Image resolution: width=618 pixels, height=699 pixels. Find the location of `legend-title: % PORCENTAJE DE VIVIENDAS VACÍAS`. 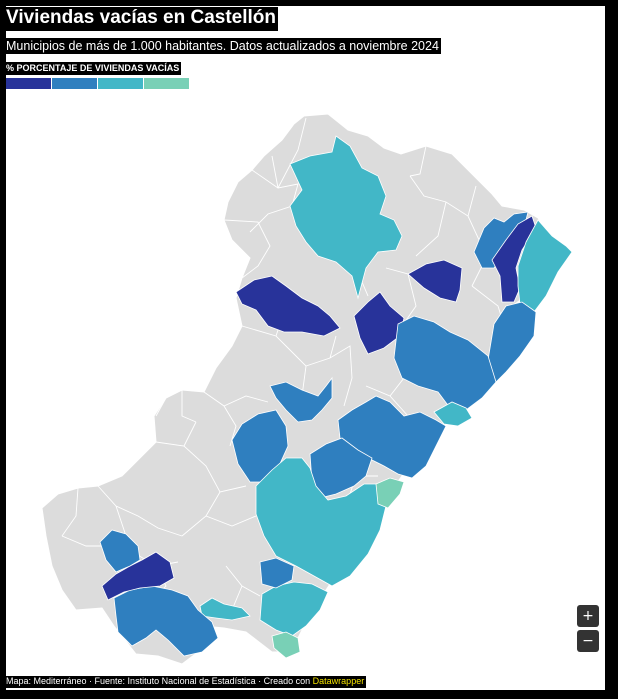

legend-title: % PORCENTAJE DE VIVIENDAS VACÍAS is located at coordinates (94, 68).